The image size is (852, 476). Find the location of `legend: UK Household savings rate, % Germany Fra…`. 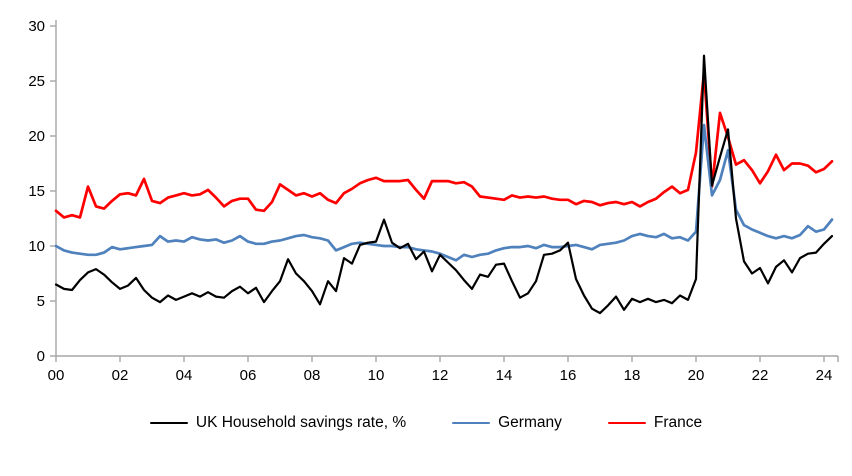

legend: UK Household savings rate, % Germany Fra… is located at coordinates (426, 423).